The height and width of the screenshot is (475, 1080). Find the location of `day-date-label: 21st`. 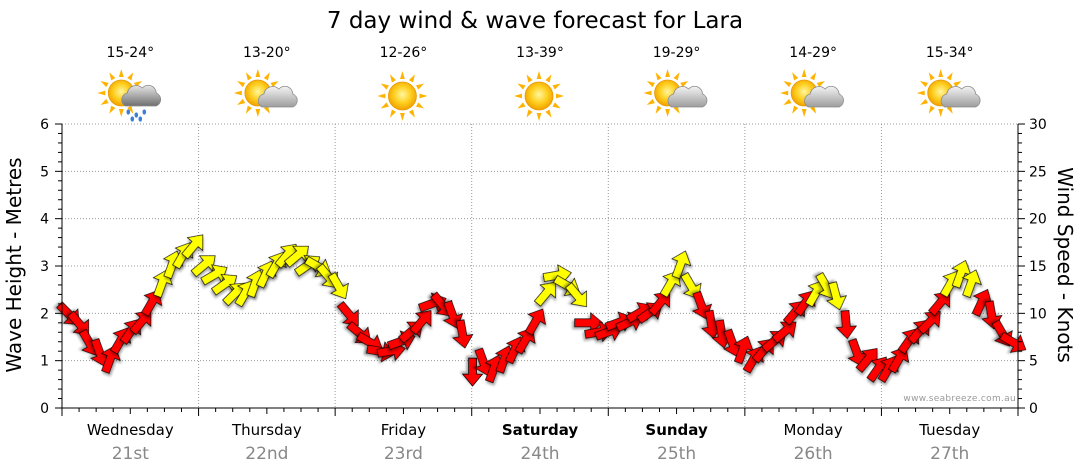

day-date-label: 21st is located at coordinates (130, 454).